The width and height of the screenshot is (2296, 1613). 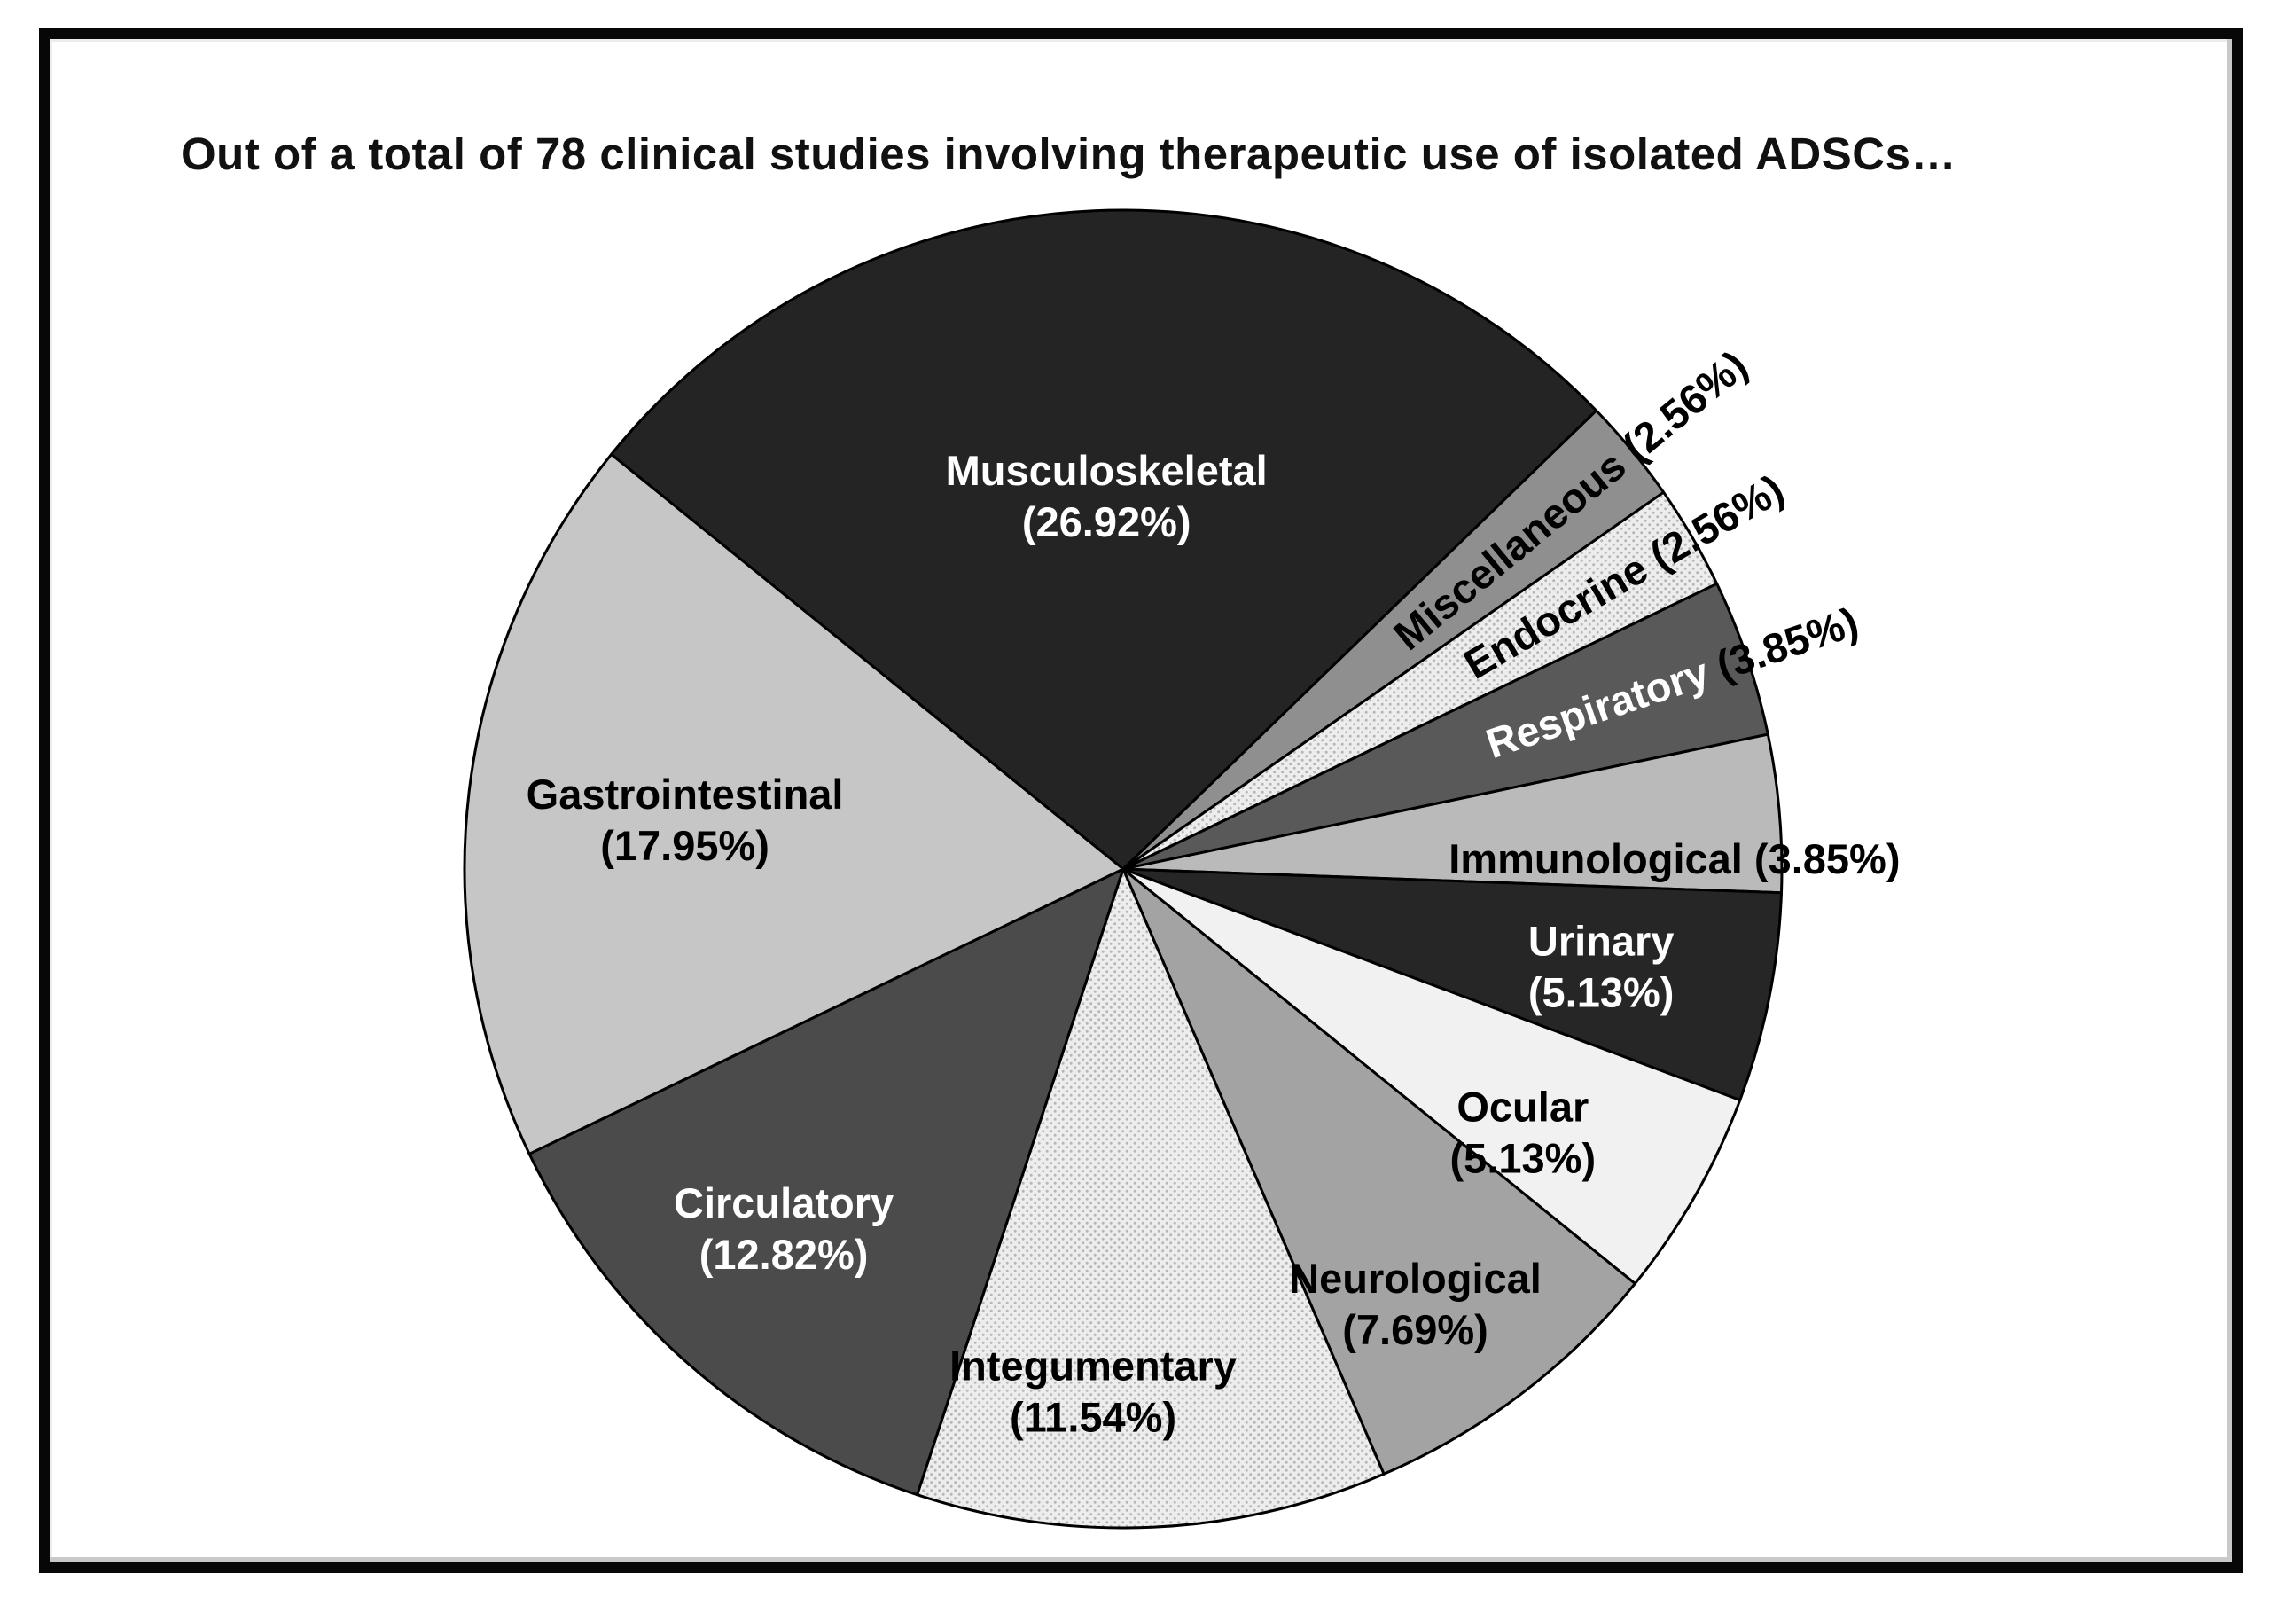 I want to click on pie-slice-circulatory, so click(x=826, y=1182).